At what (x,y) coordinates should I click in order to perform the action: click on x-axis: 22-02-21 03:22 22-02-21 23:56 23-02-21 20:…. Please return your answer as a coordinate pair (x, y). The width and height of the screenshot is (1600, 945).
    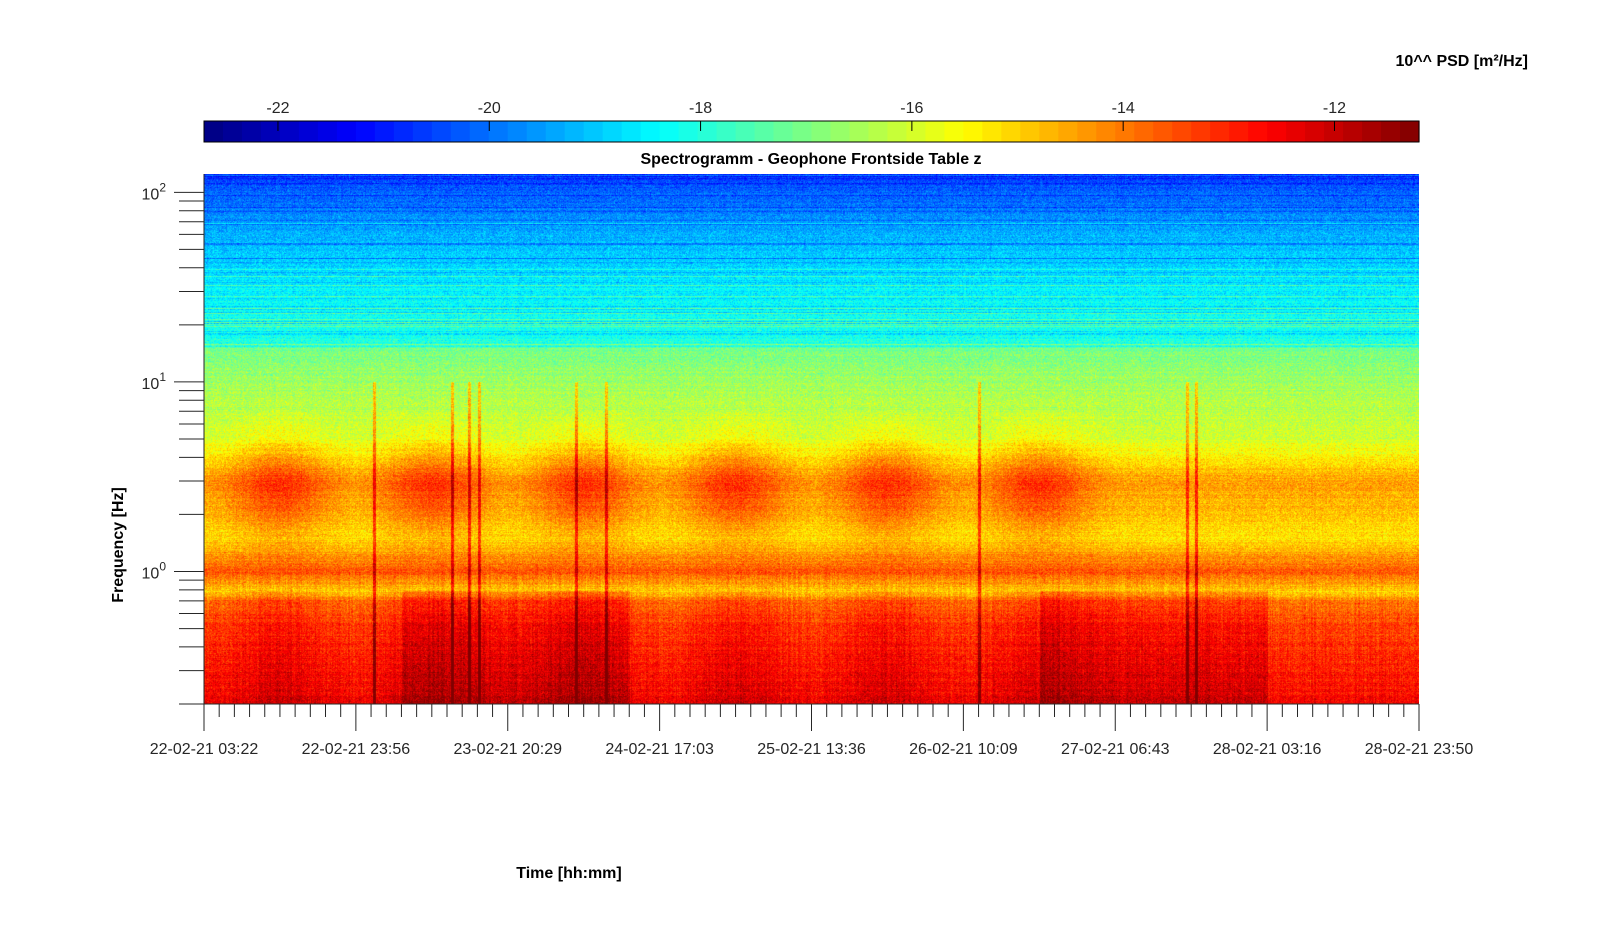
    Looking at the image, I should click on (812, 730).